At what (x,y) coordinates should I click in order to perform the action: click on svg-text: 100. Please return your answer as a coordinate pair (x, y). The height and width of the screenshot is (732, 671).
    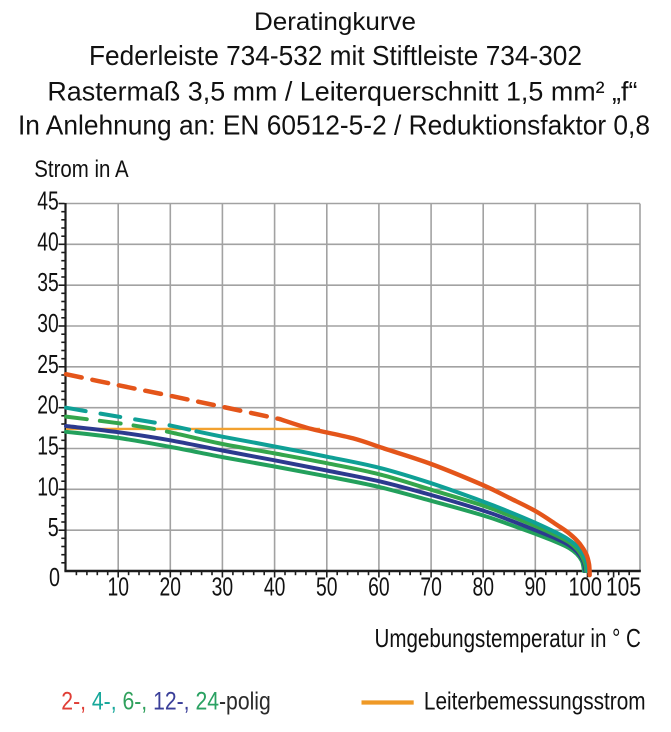
    Looking at the image, I should click on (585, 586).